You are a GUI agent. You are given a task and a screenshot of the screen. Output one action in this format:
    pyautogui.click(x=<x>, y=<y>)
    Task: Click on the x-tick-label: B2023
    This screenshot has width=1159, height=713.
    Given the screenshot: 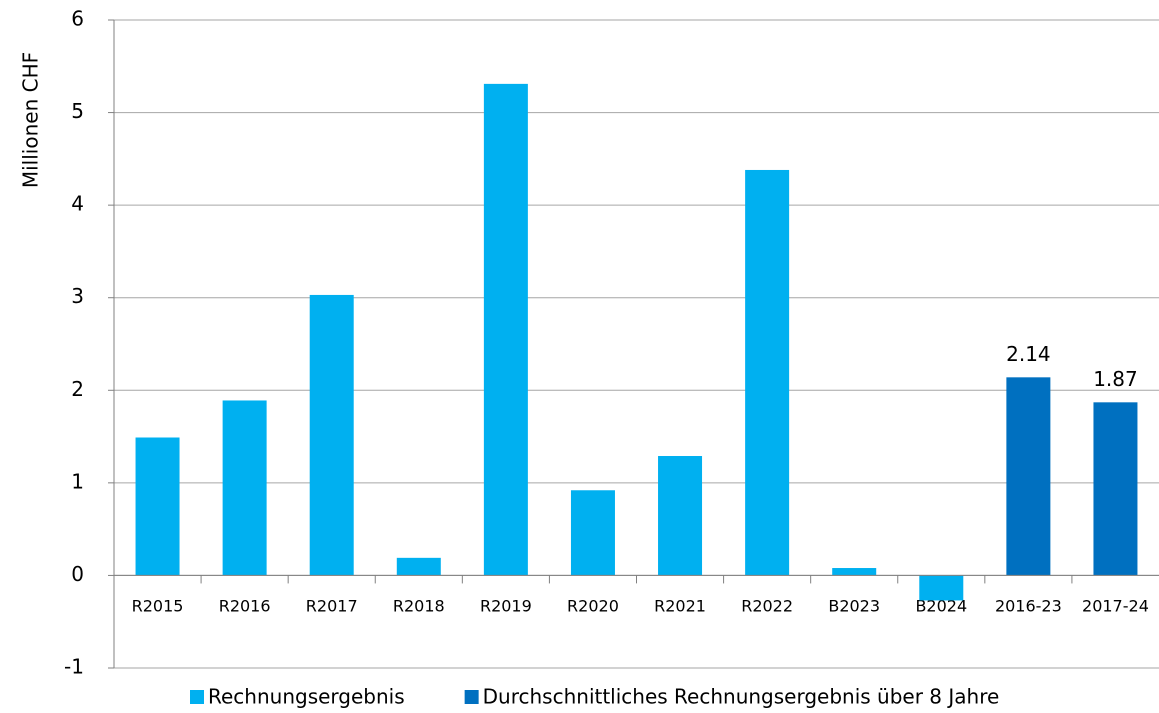 What is the action you would take?
    pyautogui.click(x=854, y=606)
    